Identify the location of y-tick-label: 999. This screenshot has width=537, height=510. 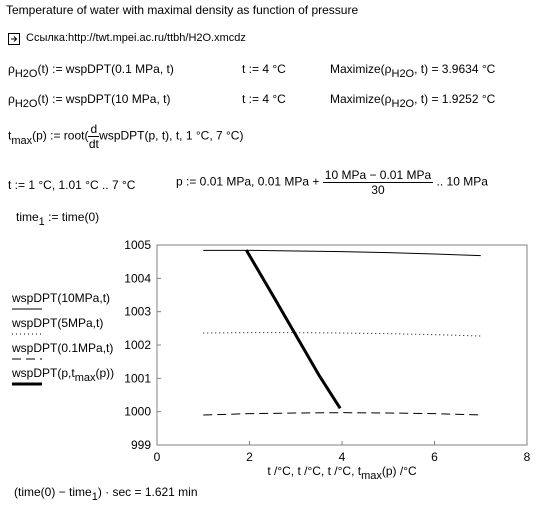
(141, 445).